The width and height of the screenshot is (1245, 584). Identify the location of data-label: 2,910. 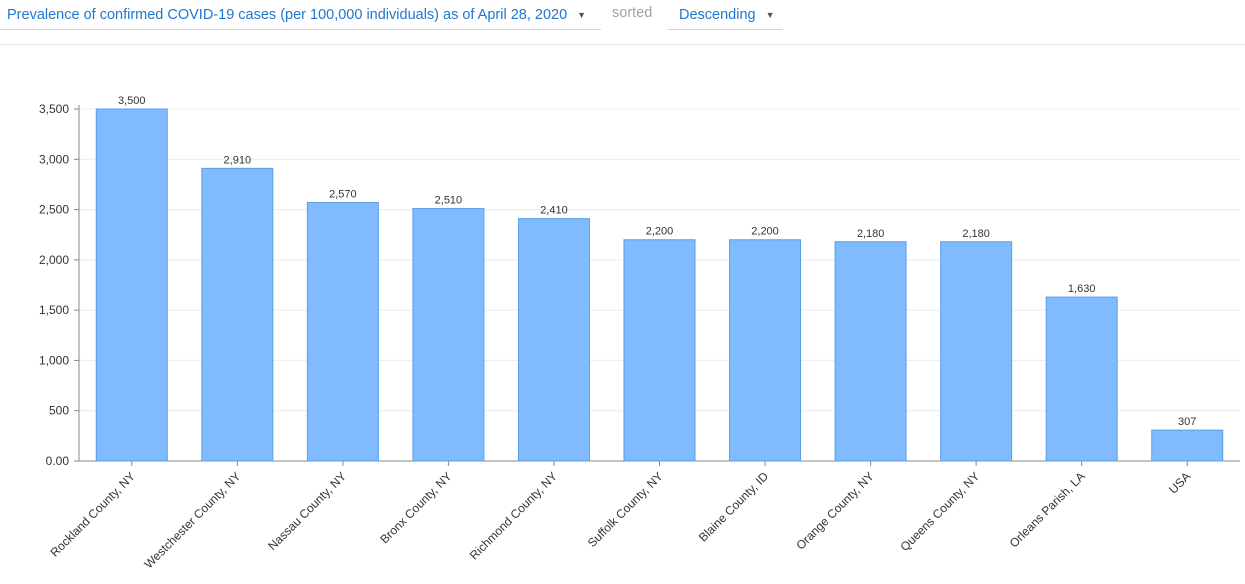
(238, 160).